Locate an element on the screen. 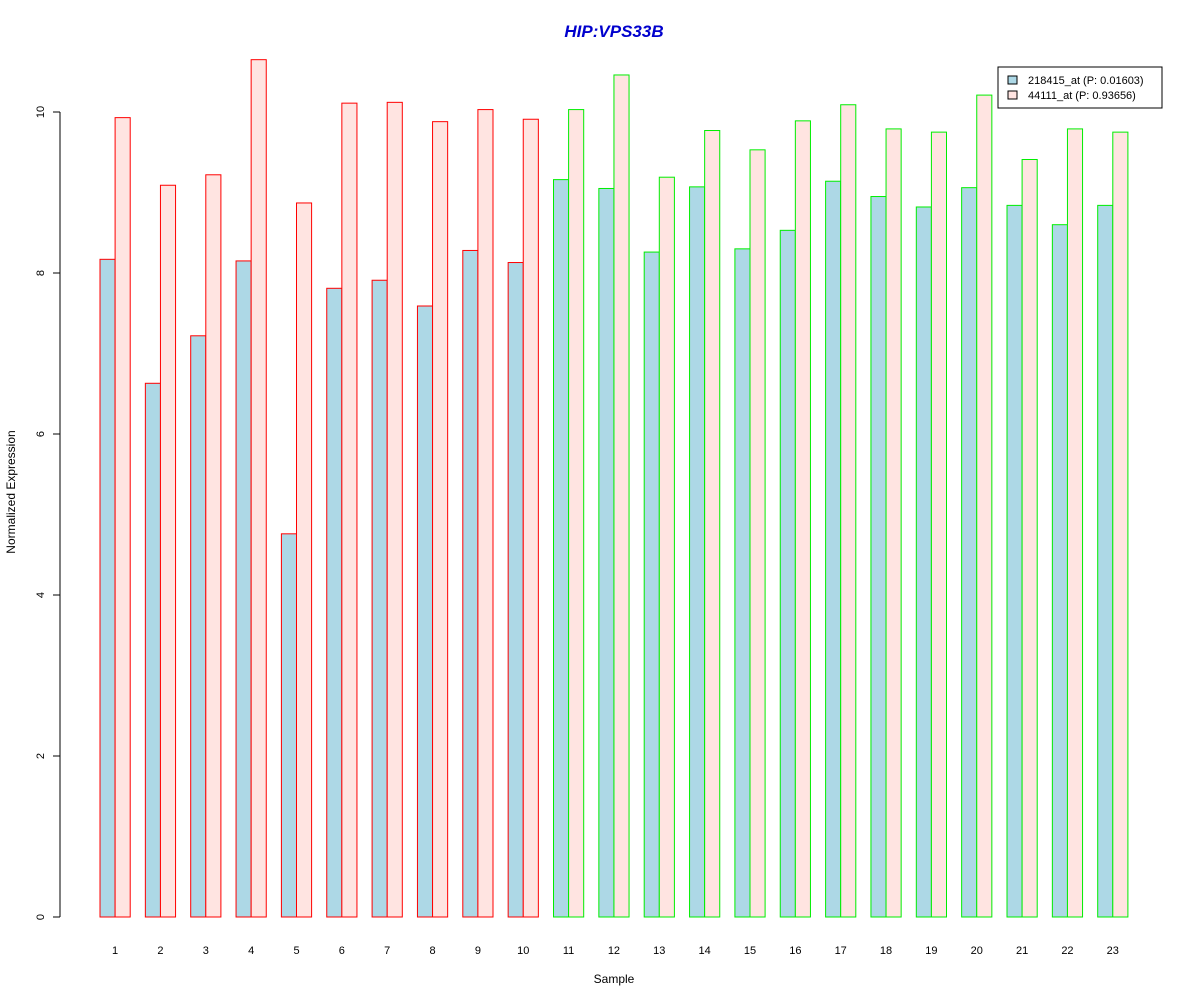 The image size is (1200, 1000). chart-title: HIP:VPS33B is located at coordinates (613, 31).